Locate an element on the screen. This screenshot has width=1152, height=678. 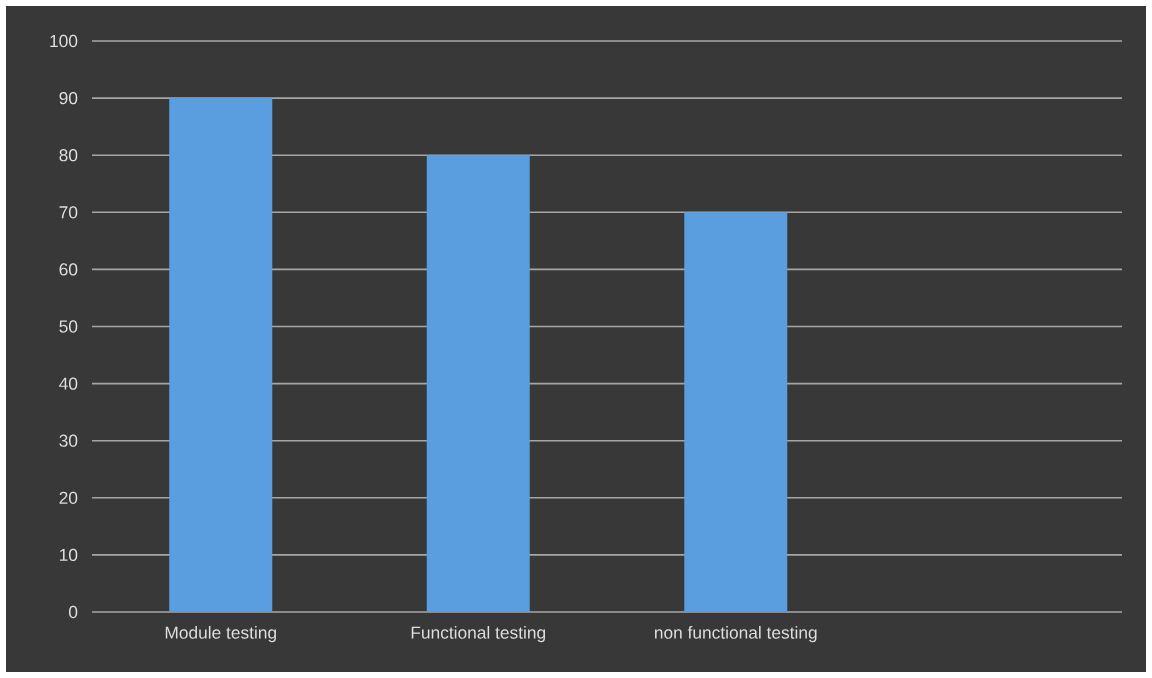
y-tick-label: 20 is located at coordinates (68, 497).